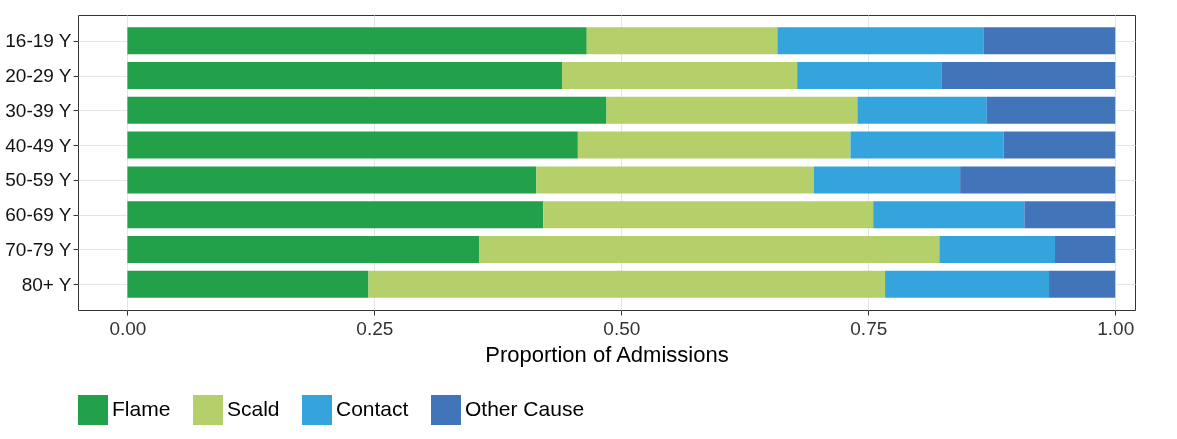 Image resolution: width=1177 pixels, height=439 pixels. Describe the element at coordinates (128, 328) in the screenshot. I see `x-tick-label: 0.00` at that location.